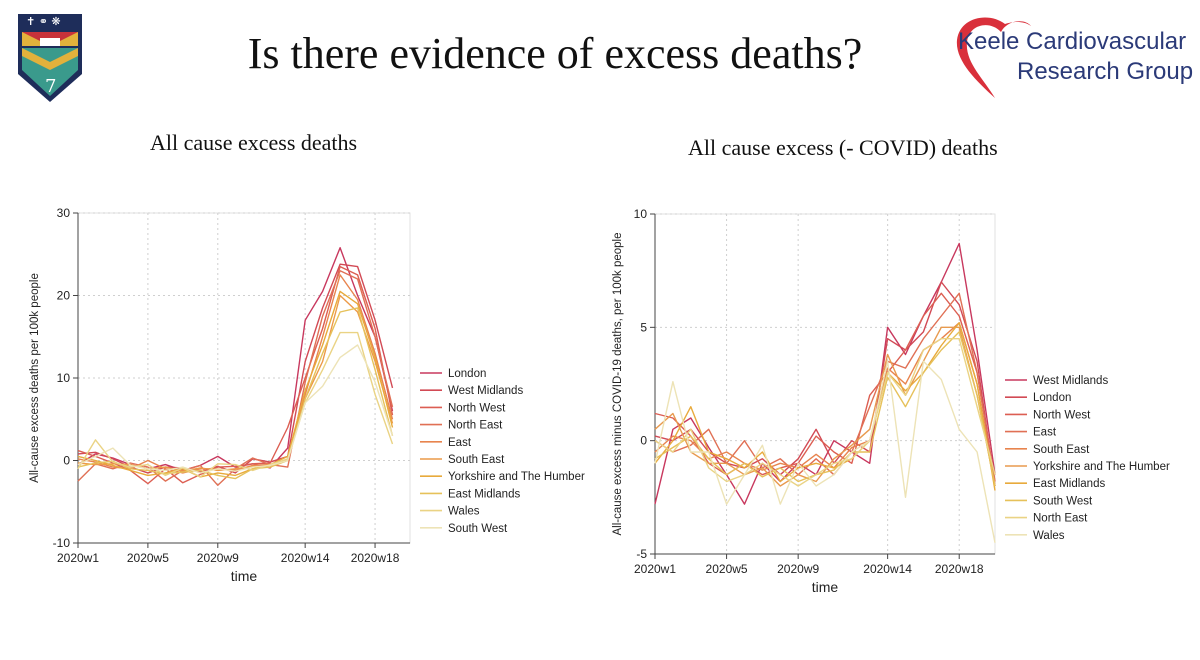 The width and height of the screenshot is (1200, 660). Describe the element at coordinates (50, 58) in the screenshot. I see `university-crest-logo: ✝ ⚭ ❋ 7` at that location.